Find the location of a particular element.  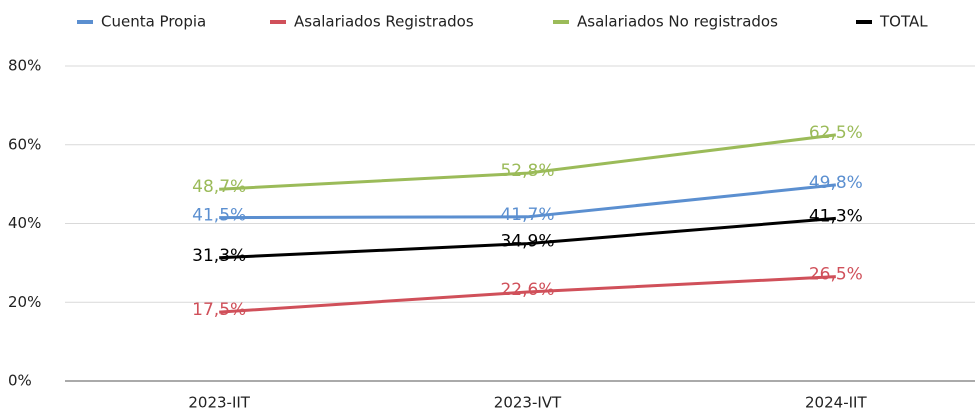

legend-label: Cuenta Propia is located at coordinates (153, 22).